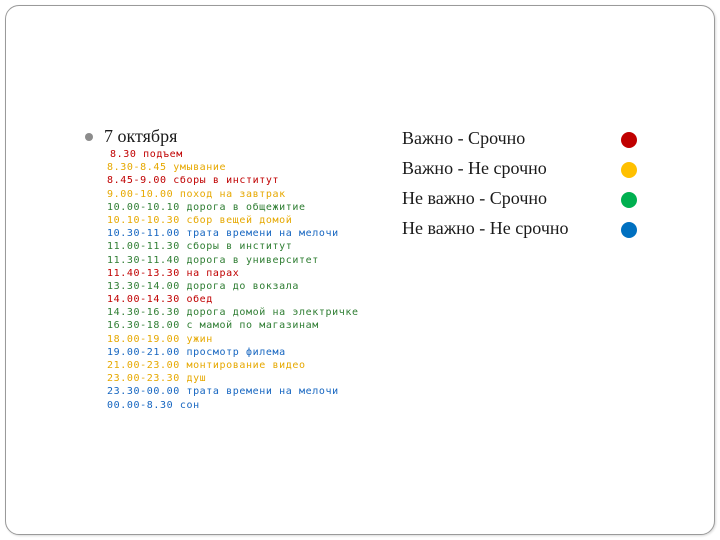 The image size is (720, 540). What do you see at coordinates (464, 138) in the screenshot?
I see `legend-label: Важно - Срочно` at bounding box center [464, 138].